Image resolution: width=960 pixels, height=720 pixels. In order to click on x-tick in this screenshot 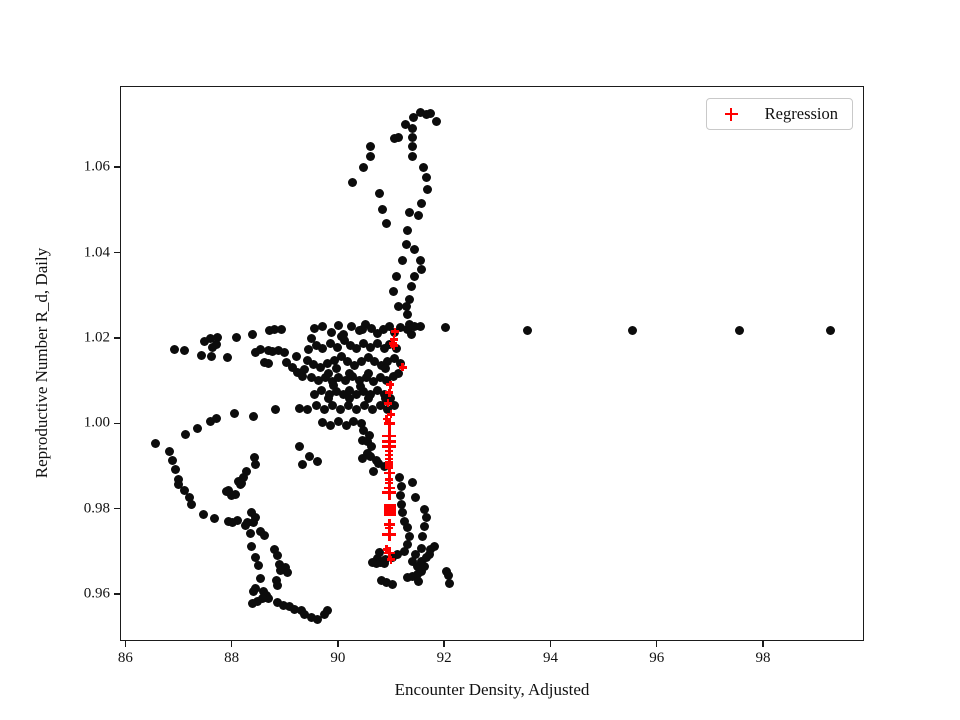, I will do `click(444, 644)`.